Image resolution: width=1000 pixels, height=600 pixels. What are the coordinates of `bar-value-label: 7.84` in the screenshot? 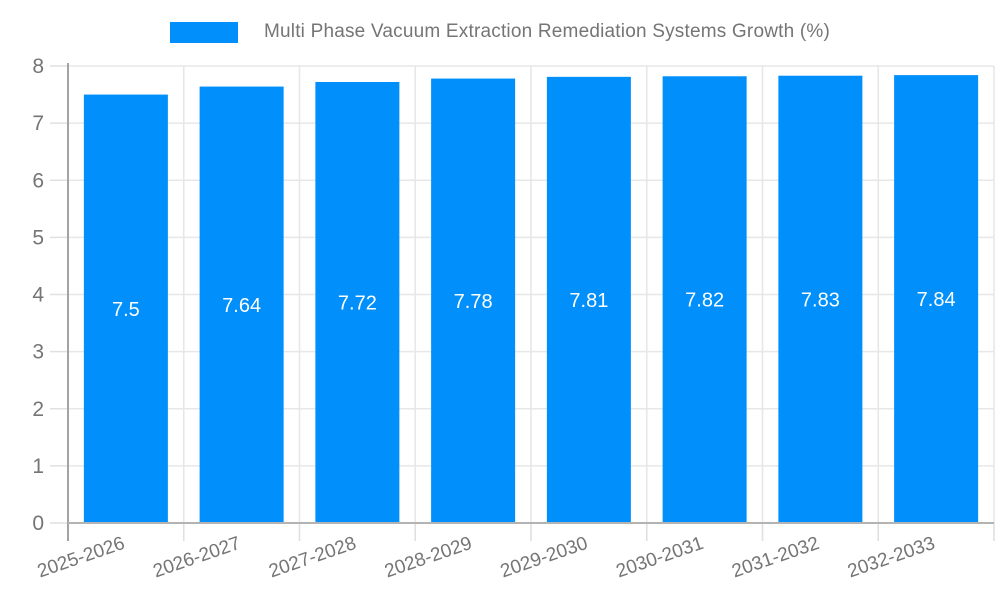 It's located at (936, 300).